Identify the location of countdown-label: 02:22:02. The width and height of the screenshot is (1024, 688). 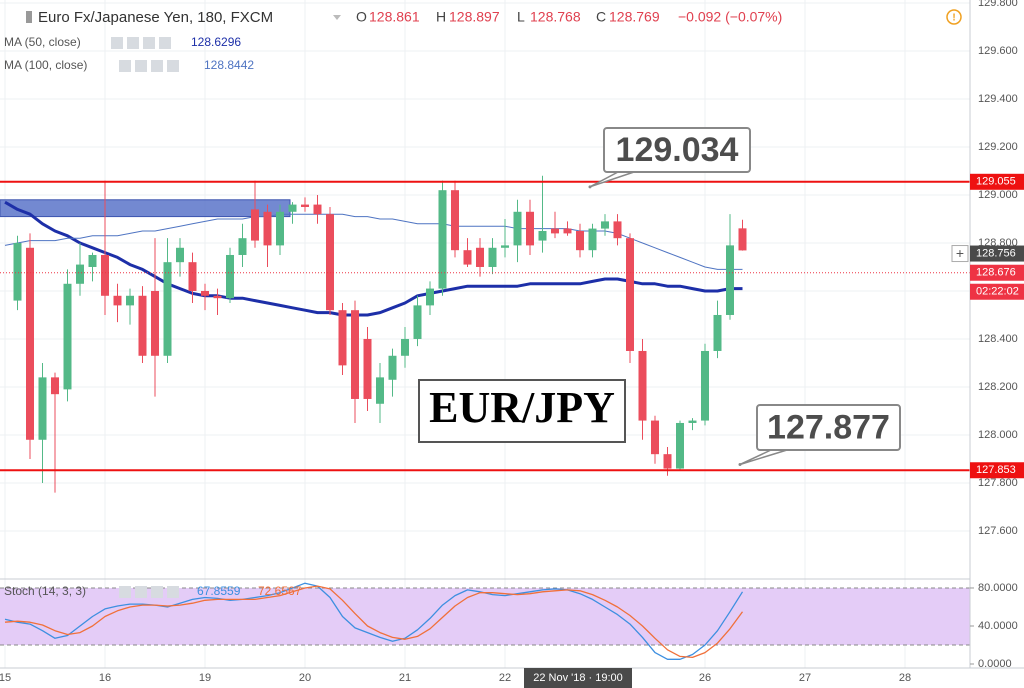
(997, 292).